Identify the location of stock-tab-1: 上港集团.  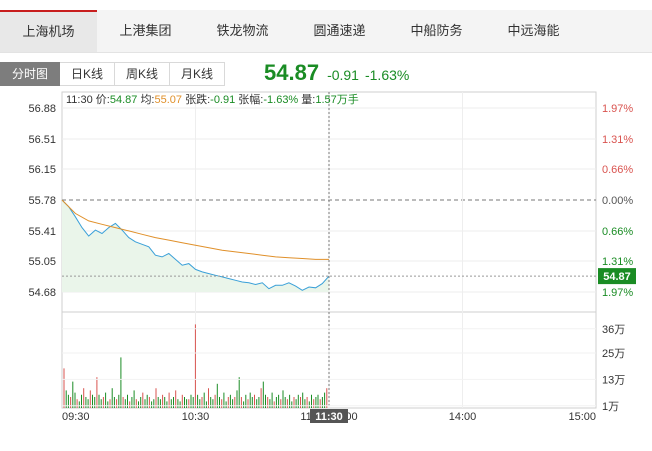
(145, 30).